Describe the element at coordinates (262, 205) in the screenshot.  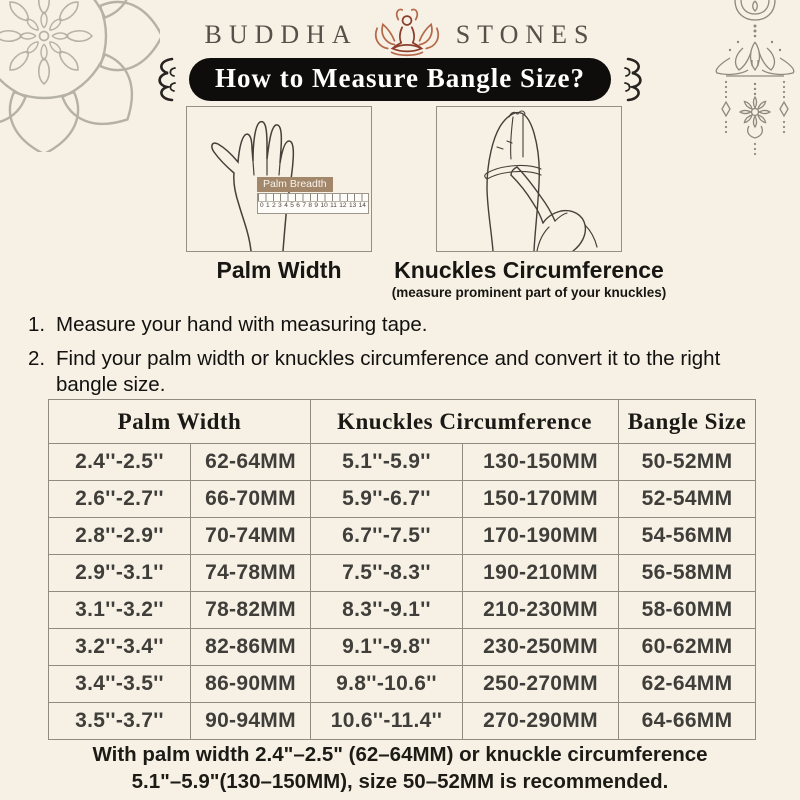
I see `ruler-number: 0` at that location.